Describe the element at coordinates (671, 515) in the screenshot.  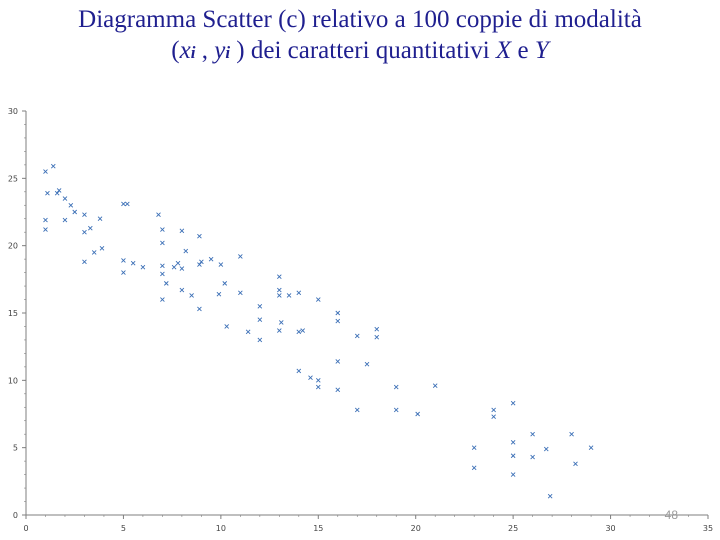
I see `page-number: 48` at that location.